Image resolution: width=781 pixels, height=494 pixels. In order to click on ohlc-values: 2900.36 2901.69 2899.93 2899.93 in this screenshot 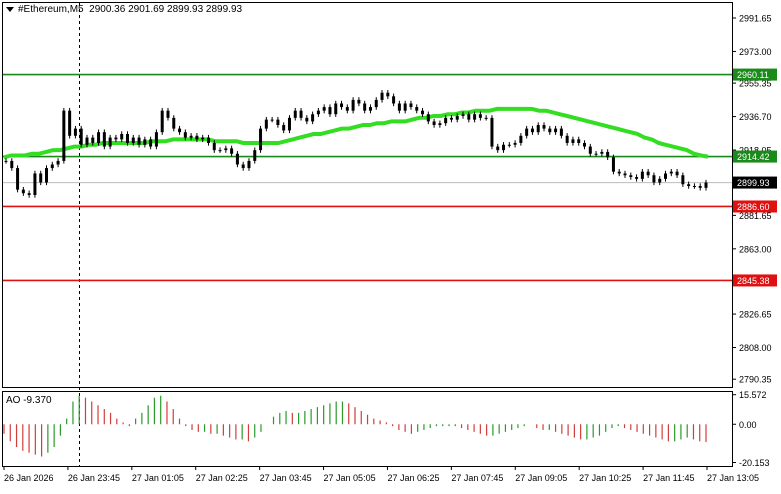, I will do `click(166, 9)`.